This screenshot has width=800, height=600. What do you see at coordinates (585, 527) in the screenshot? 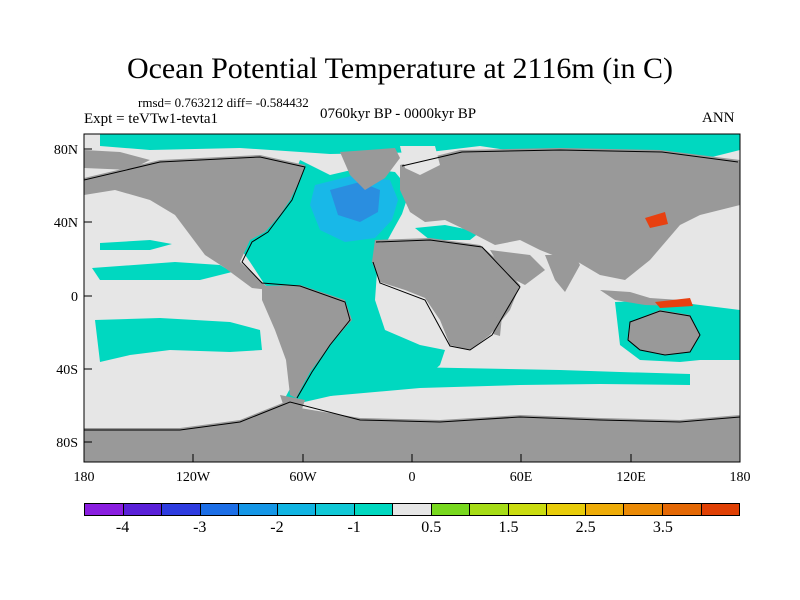
I see `colorbar-label: 2.5` at bounding box center [585, 527].